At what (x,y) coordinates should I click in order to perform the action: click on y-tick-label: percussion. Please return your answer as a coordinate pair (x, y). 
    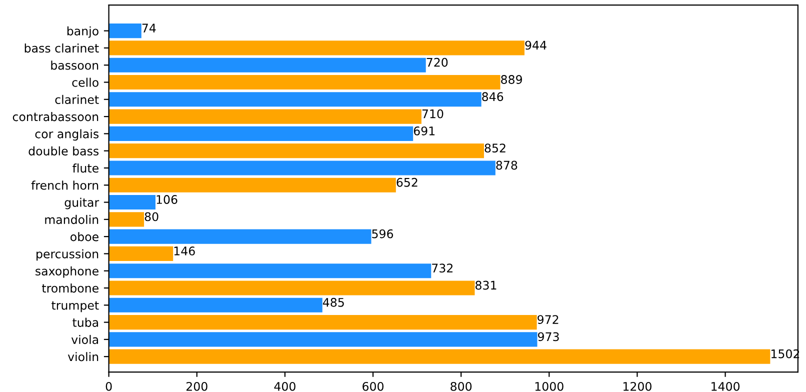
    Looking at the image, I should click on (67, 255).